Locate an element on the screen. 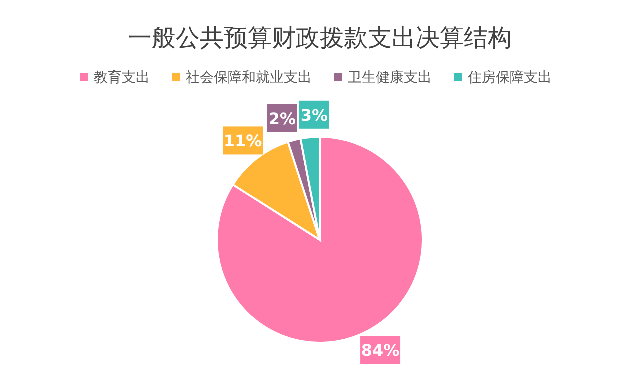 The height and width of the screenshot is (385, 640). data-label: 11% is located at coordinates (243, 141).